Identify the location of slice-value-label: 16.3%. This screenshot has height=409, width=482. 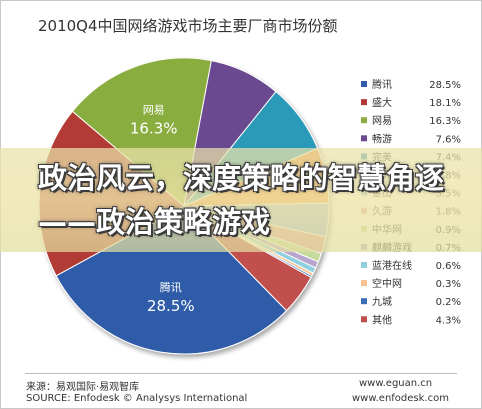
(154, 129).